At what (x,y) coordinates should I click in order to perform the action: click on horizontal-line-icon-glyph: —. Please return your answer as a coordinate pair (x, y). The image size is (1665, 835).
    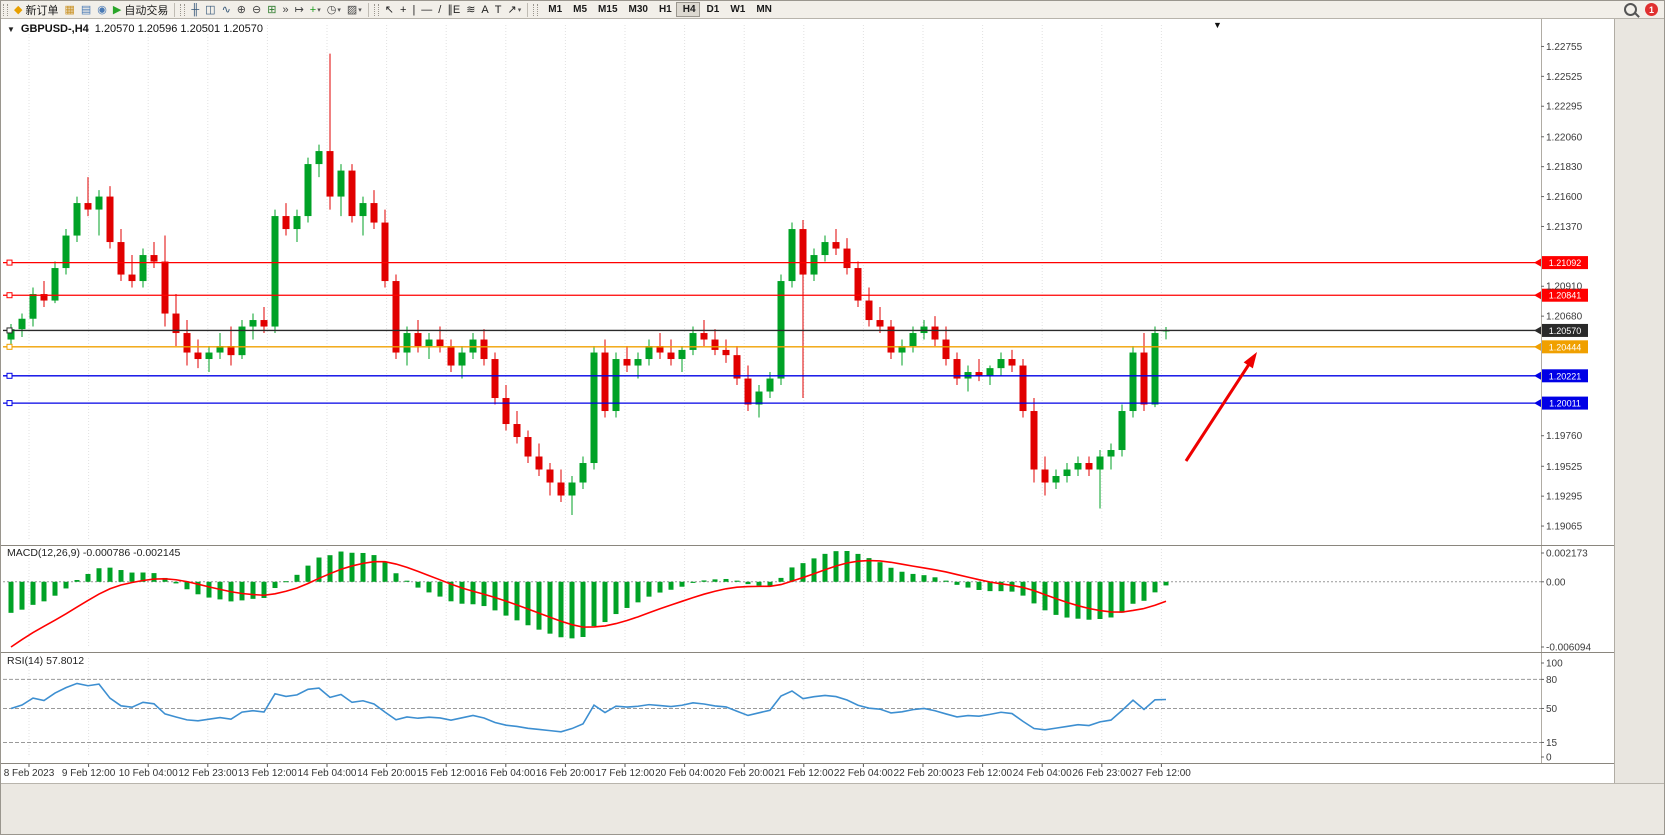
    Looking at the image, I should click on (427, 9).